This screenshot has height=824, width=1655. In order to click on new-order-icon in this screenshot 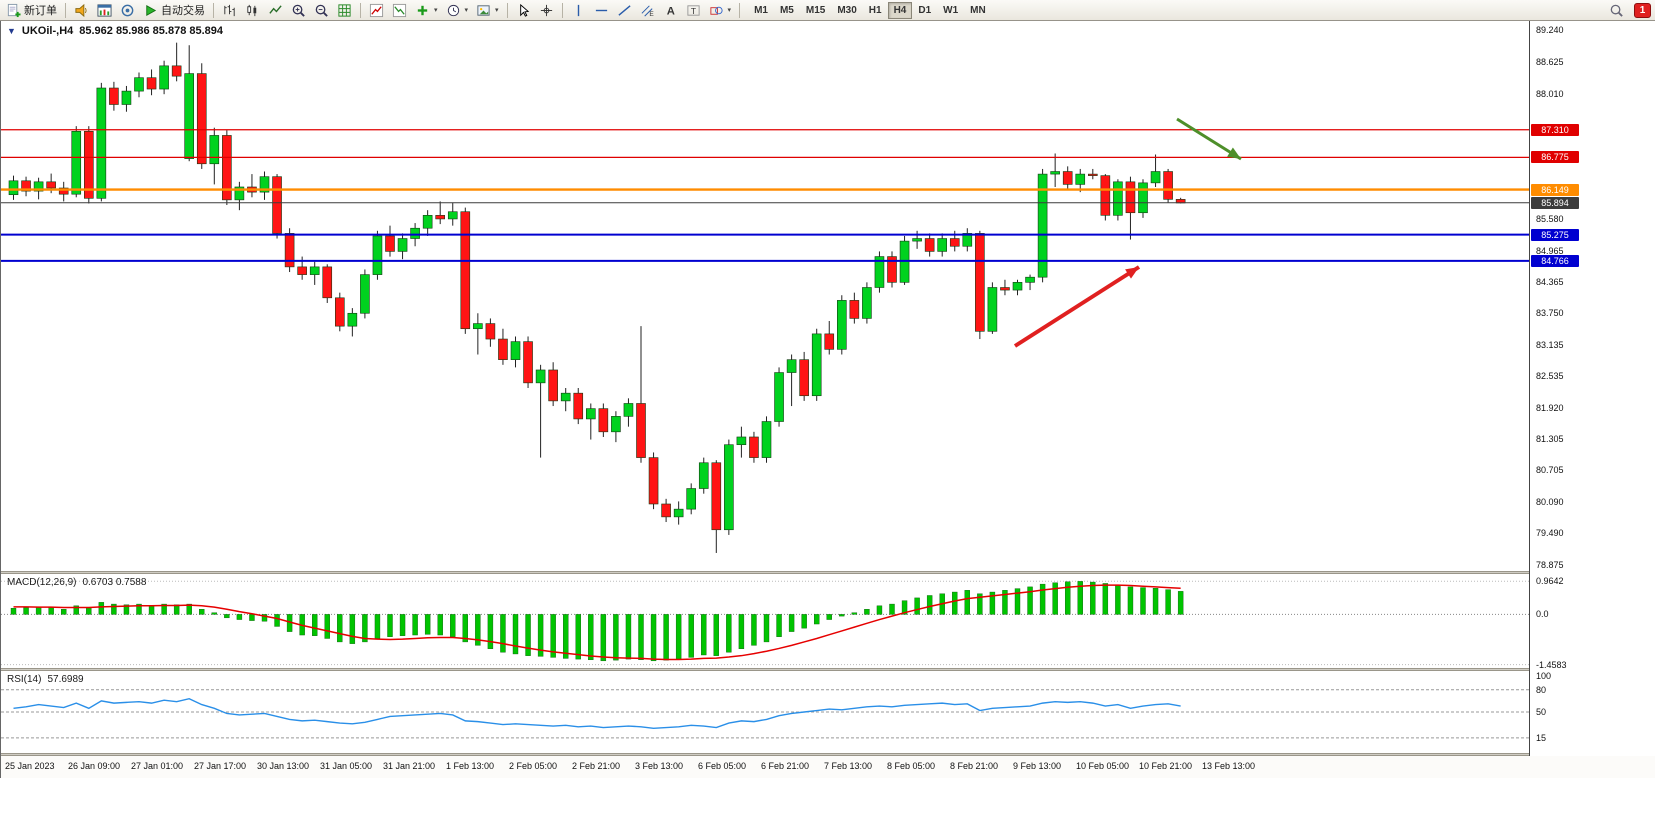, I will do `click(14, 10)`.